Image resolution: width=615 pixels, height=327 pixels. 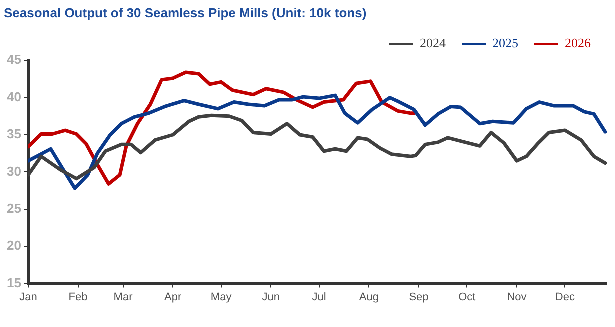 What do you see at coordinates (14, 208) in the screenshot?
I see `y-tick-label: 25` at bounding box center [14, 208].